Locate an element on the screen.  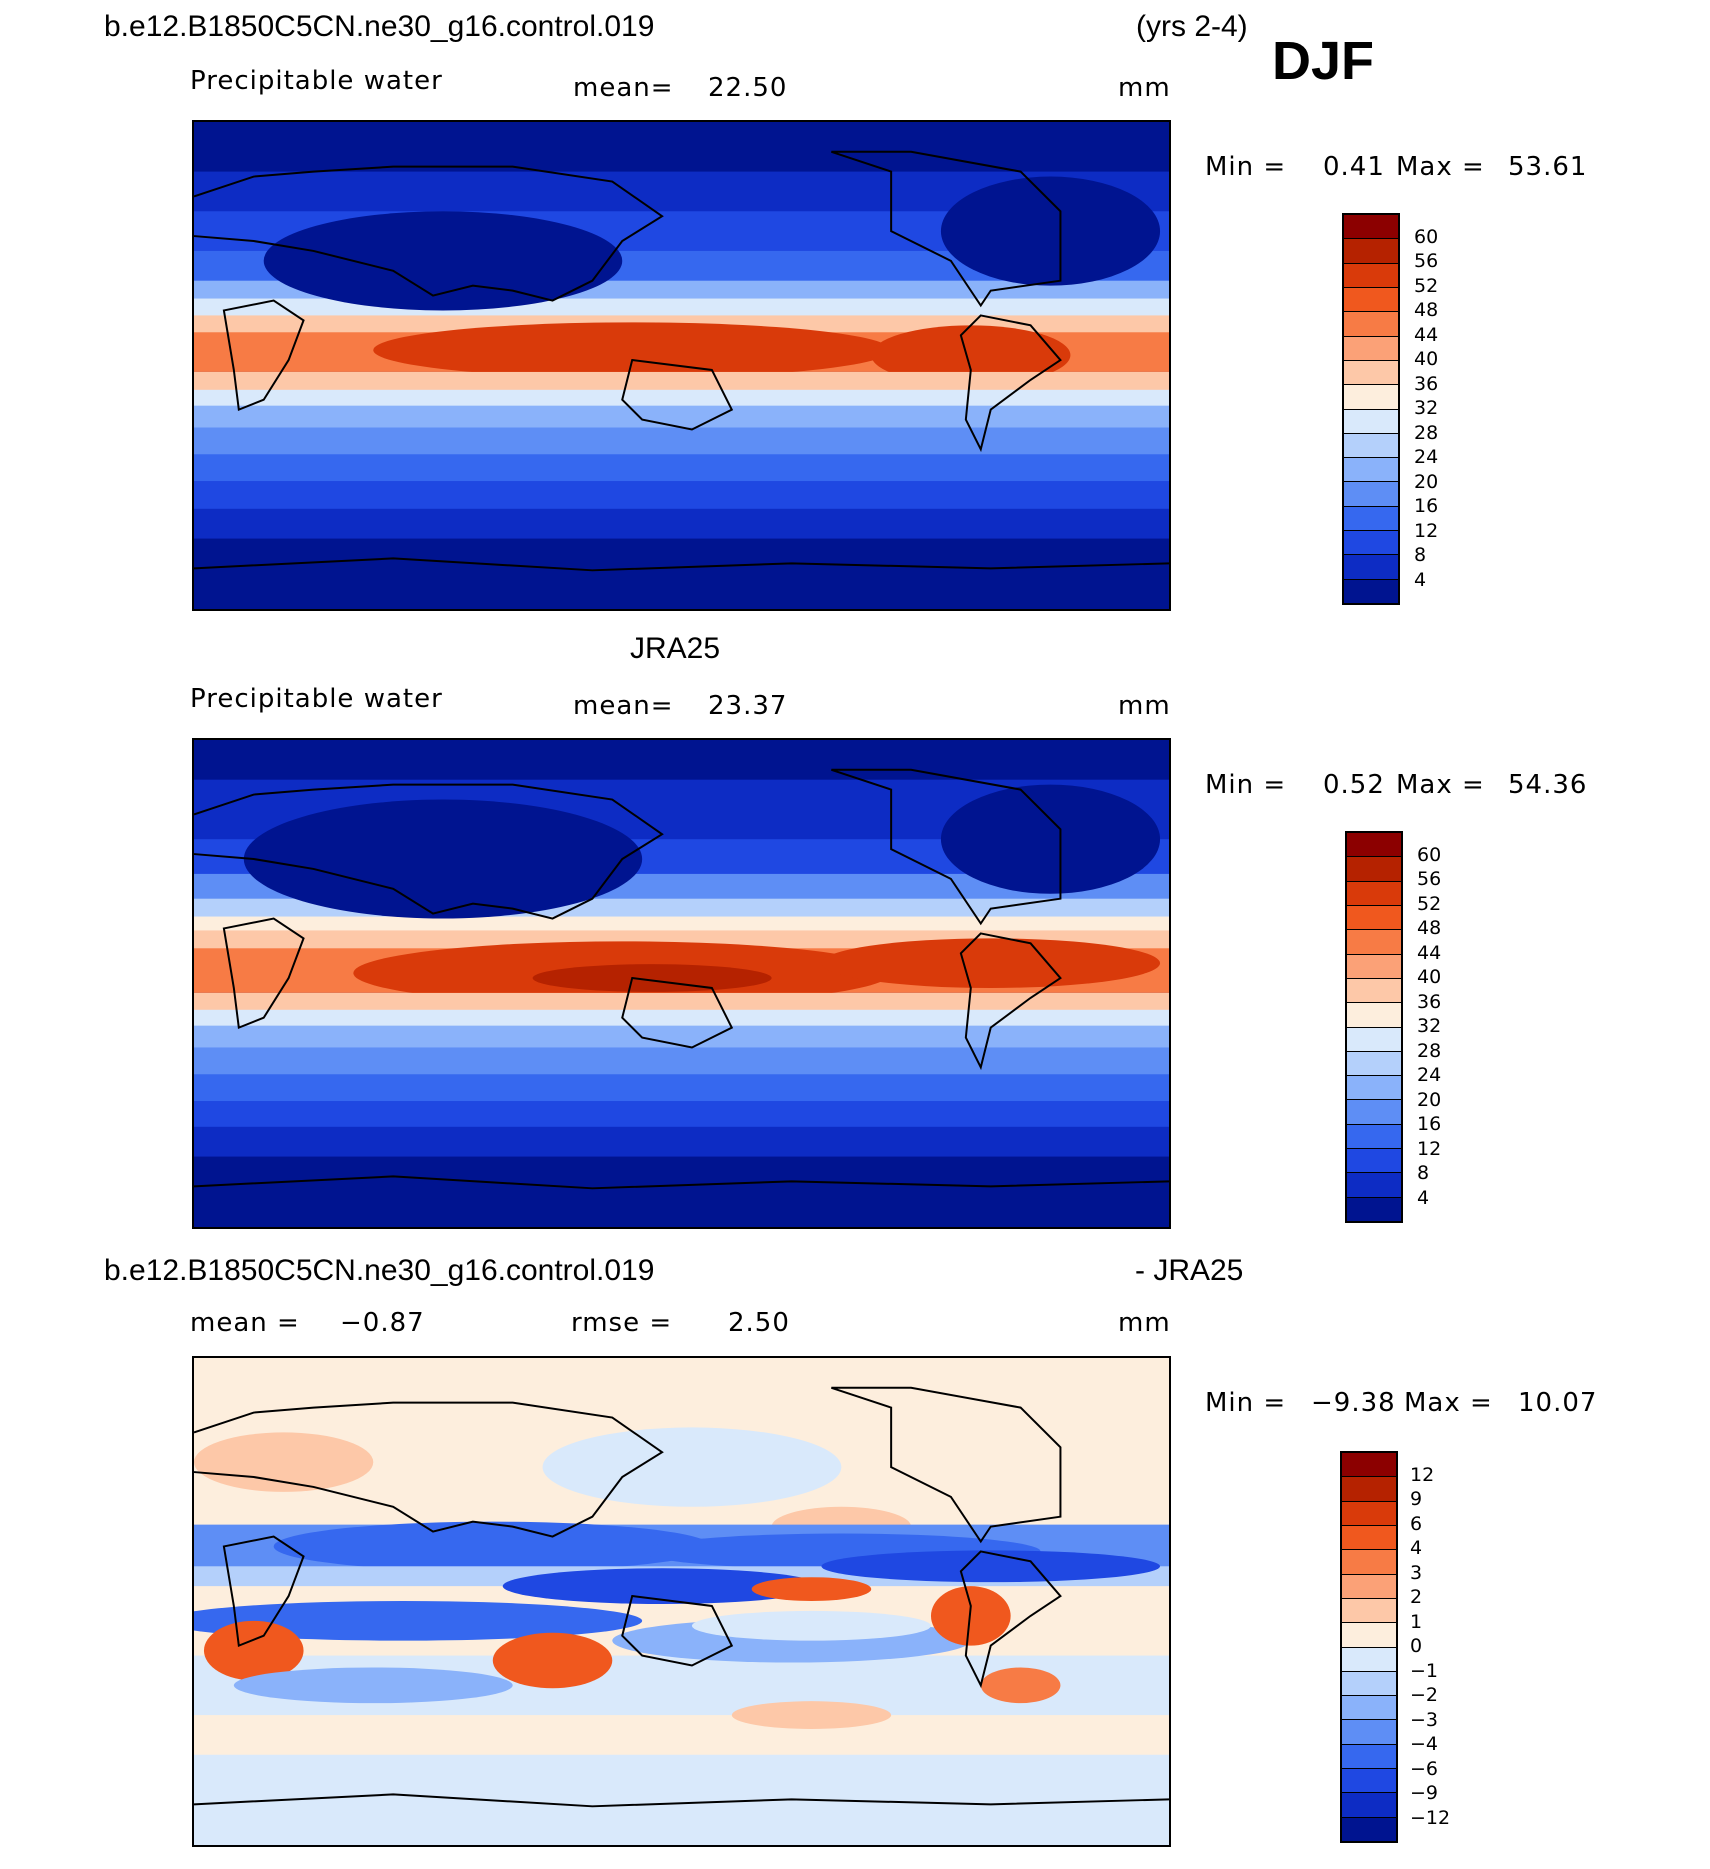
panel3-title-right: - JRA25 is located at coordinates (1189, 1270).